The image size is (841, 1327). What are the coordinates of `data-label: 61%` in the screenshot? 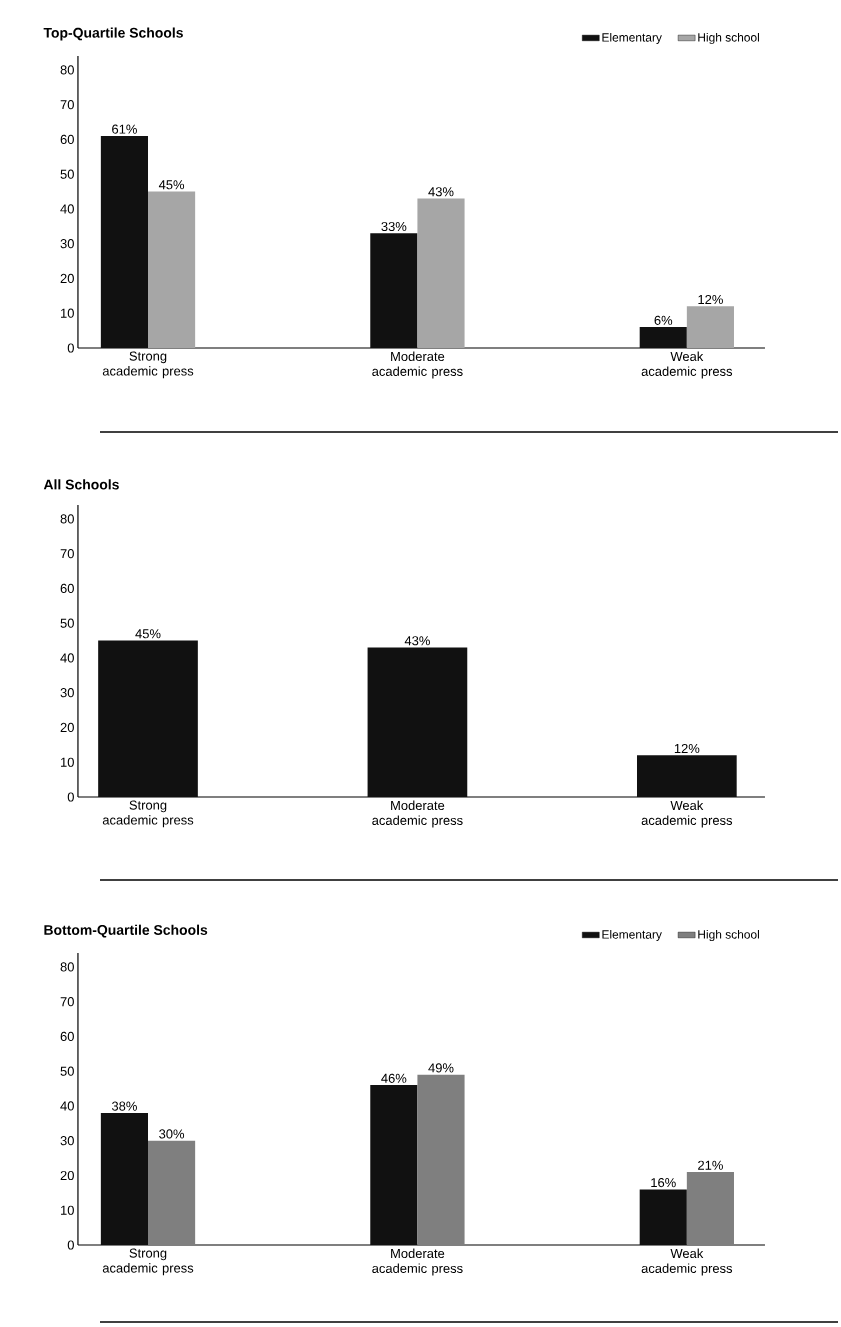 It's located at (124, 129).